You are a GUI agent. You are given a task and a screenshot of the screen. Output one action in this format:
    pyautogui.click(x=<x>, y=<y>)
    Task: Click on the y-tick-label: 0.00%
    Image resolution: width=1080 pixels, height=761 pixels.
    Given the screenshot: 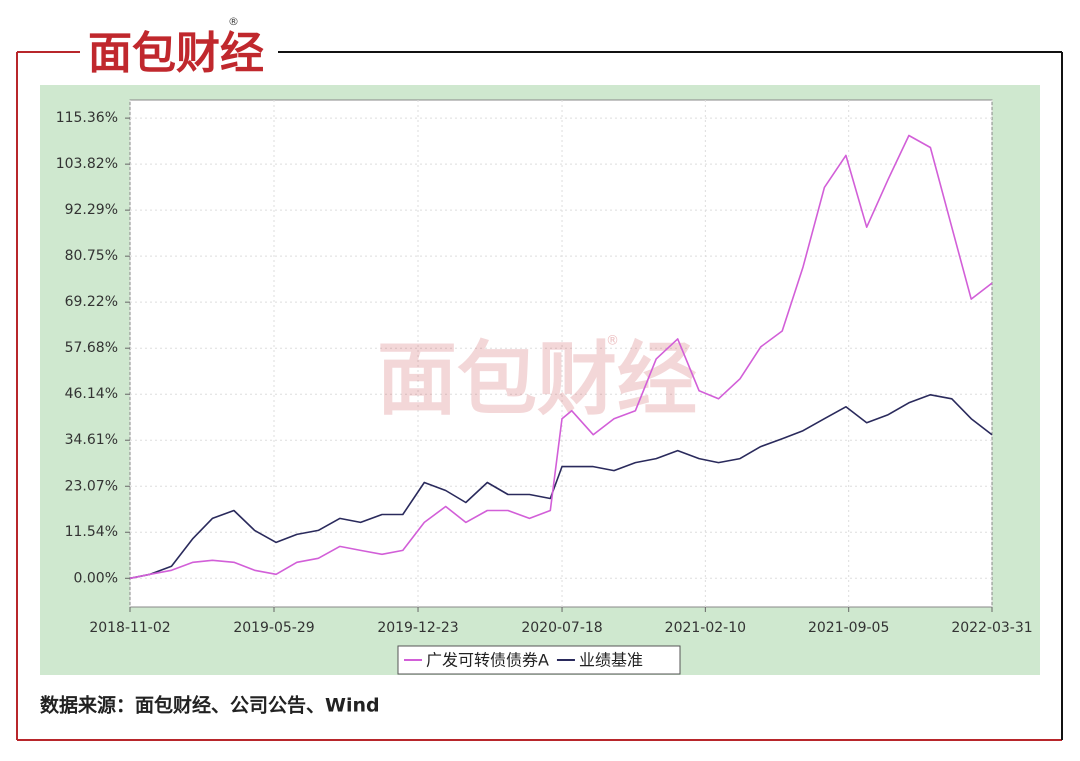 What is the action you would take?
    pyautogui.click(x=96, y=578)
    